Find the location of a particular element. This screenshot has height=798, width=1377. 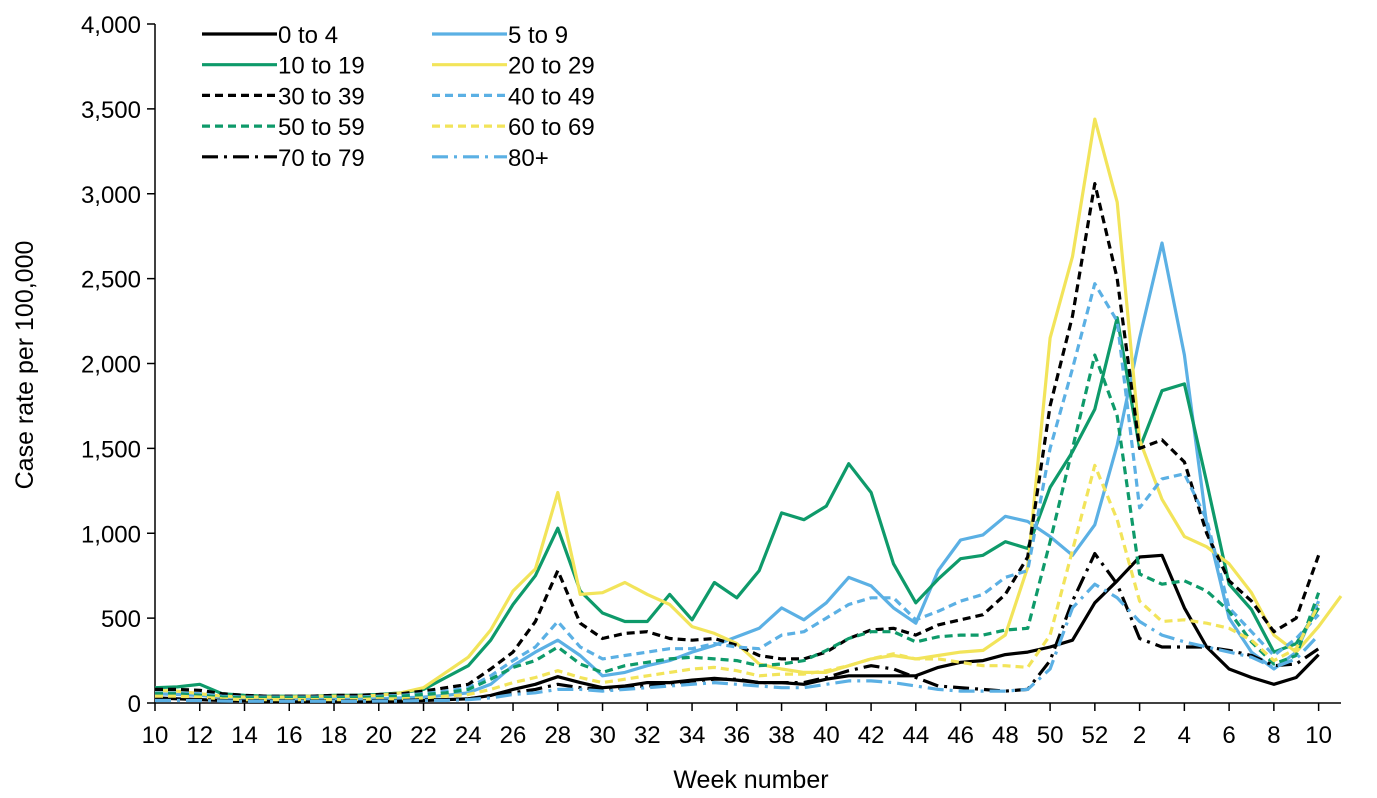

legend-label: 10 to 19 is located at coordinates (321, 66).